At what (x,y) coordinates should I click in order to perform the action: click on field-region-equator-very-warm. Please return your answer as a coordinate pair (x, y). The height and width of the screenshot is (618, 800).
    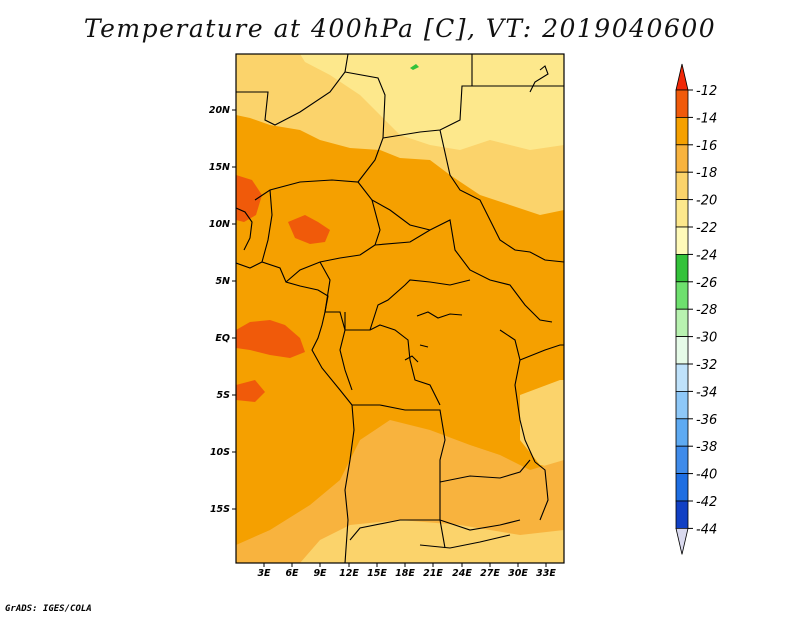
    Looking at the image, I should click on (270, 339).